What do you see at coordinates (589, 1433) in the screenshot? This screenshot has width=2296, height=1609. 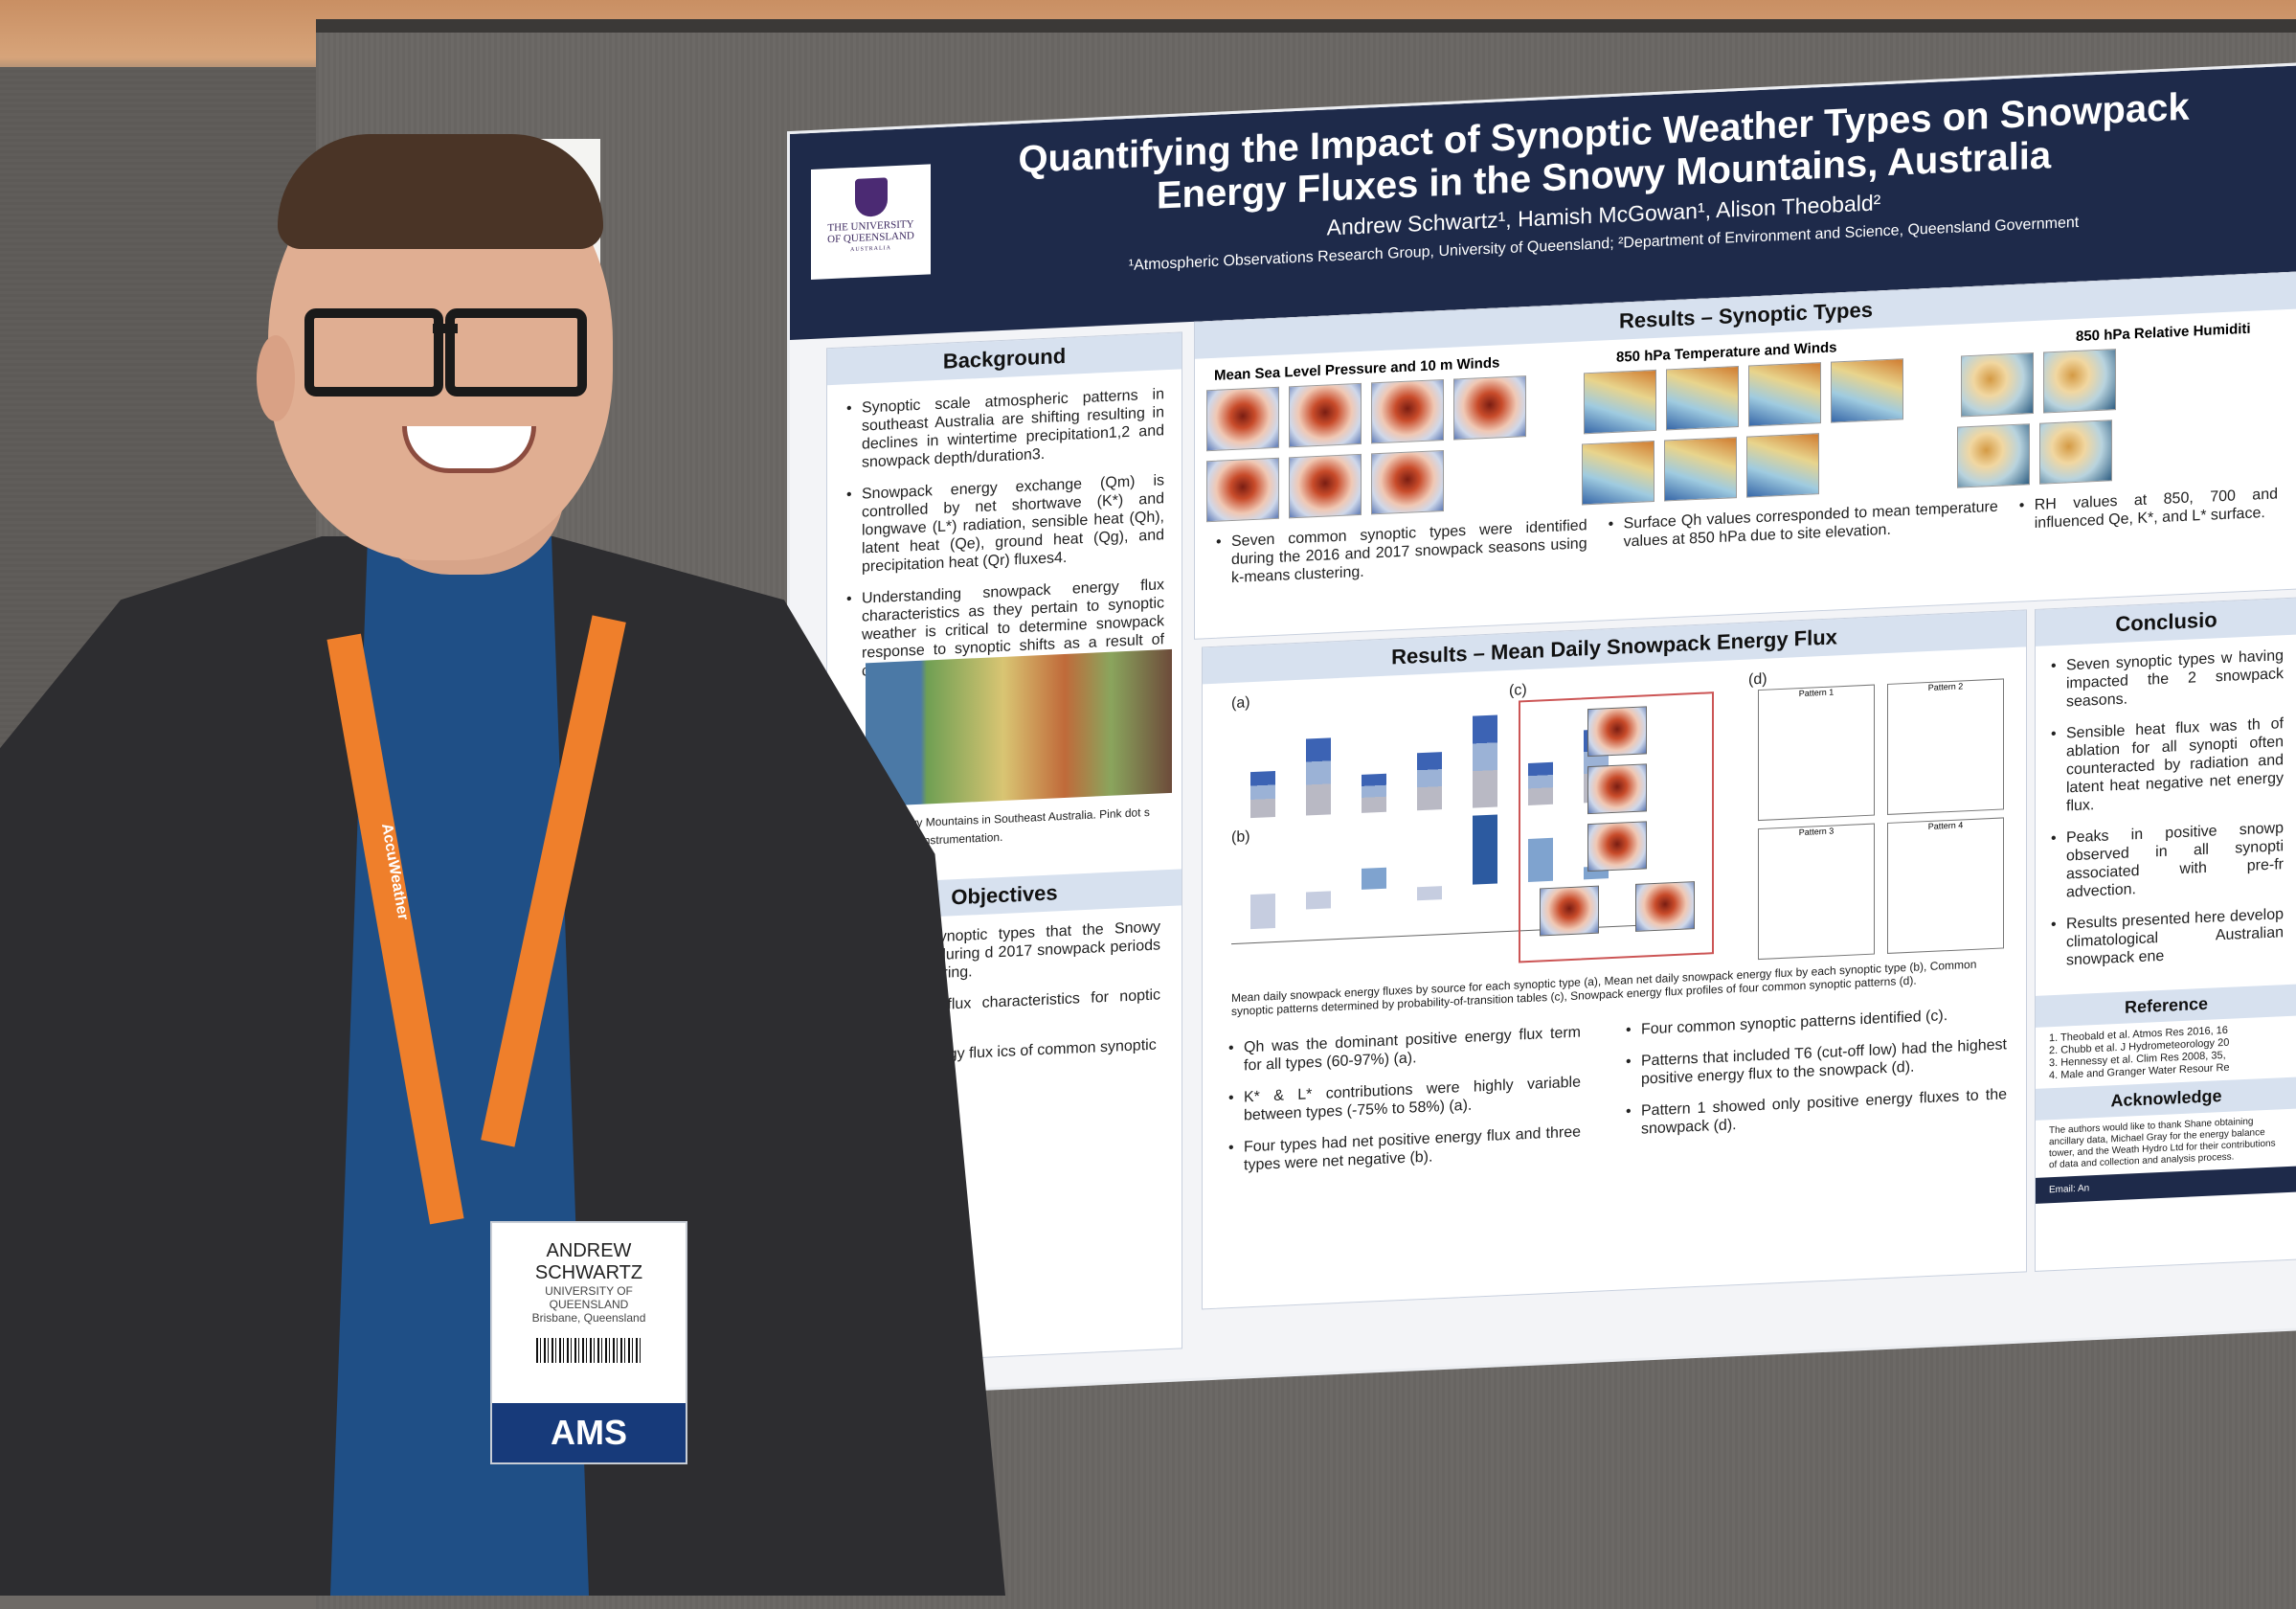 I see `badge-footer: AMS` at bounding box center [589, 1433].